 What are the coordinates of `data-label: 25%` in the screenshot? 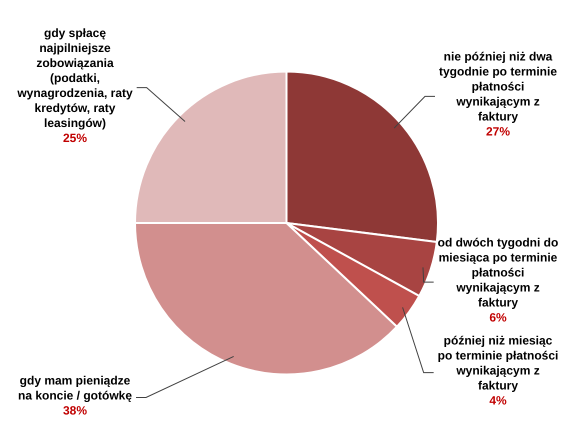 It's located at (75, 137).